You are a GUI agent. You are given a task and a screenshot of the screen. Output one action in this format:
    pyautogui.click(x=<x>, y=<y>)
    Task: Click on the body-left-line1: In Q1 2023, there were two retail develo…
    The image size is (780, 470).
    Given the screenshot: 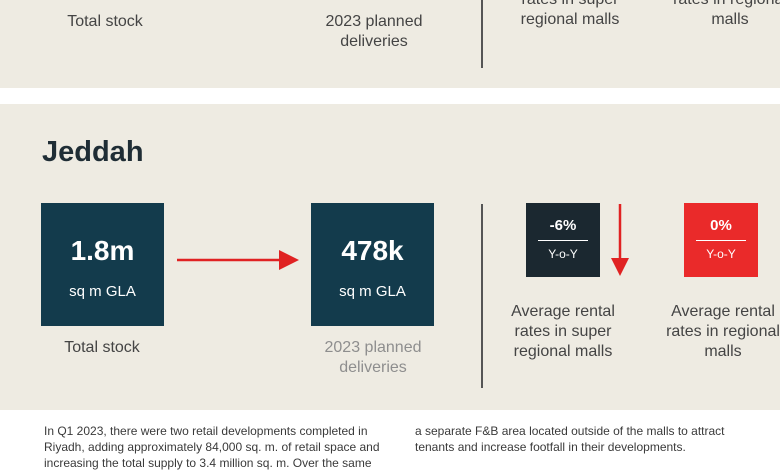 What is the action you would take?
    pyautogui.click(x=206, y=431)
    